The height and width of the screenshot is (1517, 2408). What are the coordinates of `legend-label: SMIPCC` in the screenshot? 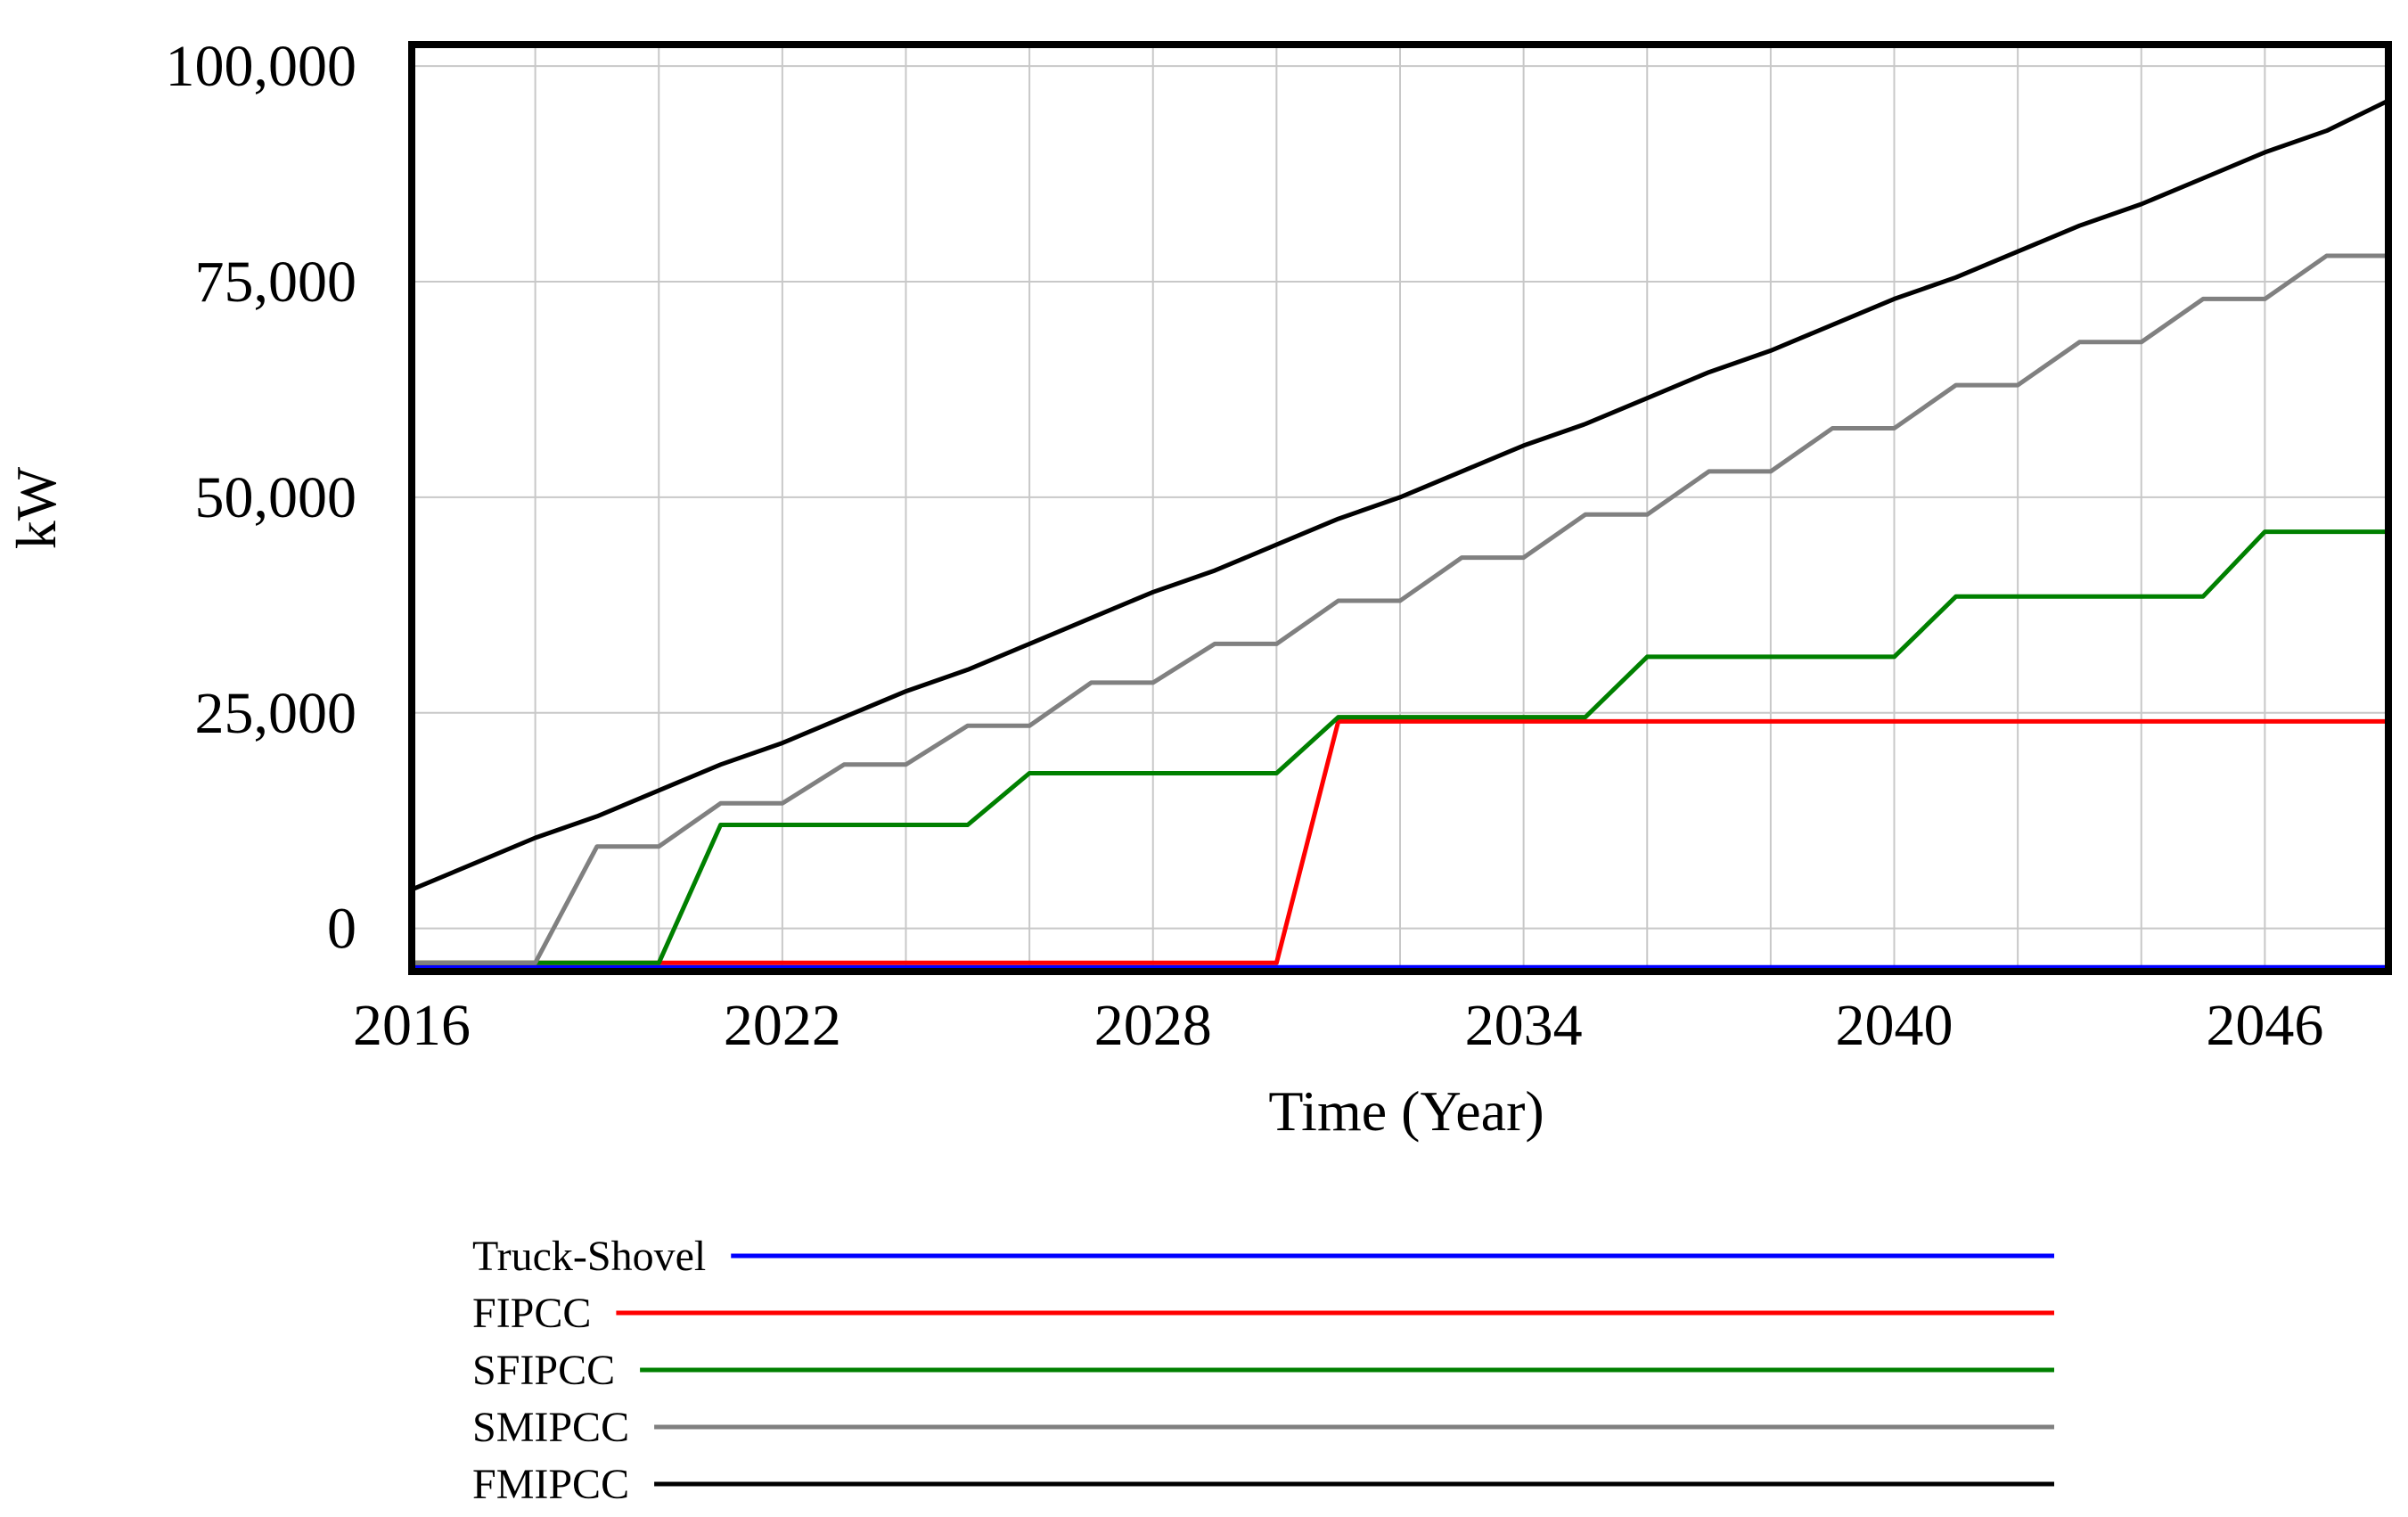 It's located at (550, 1427).